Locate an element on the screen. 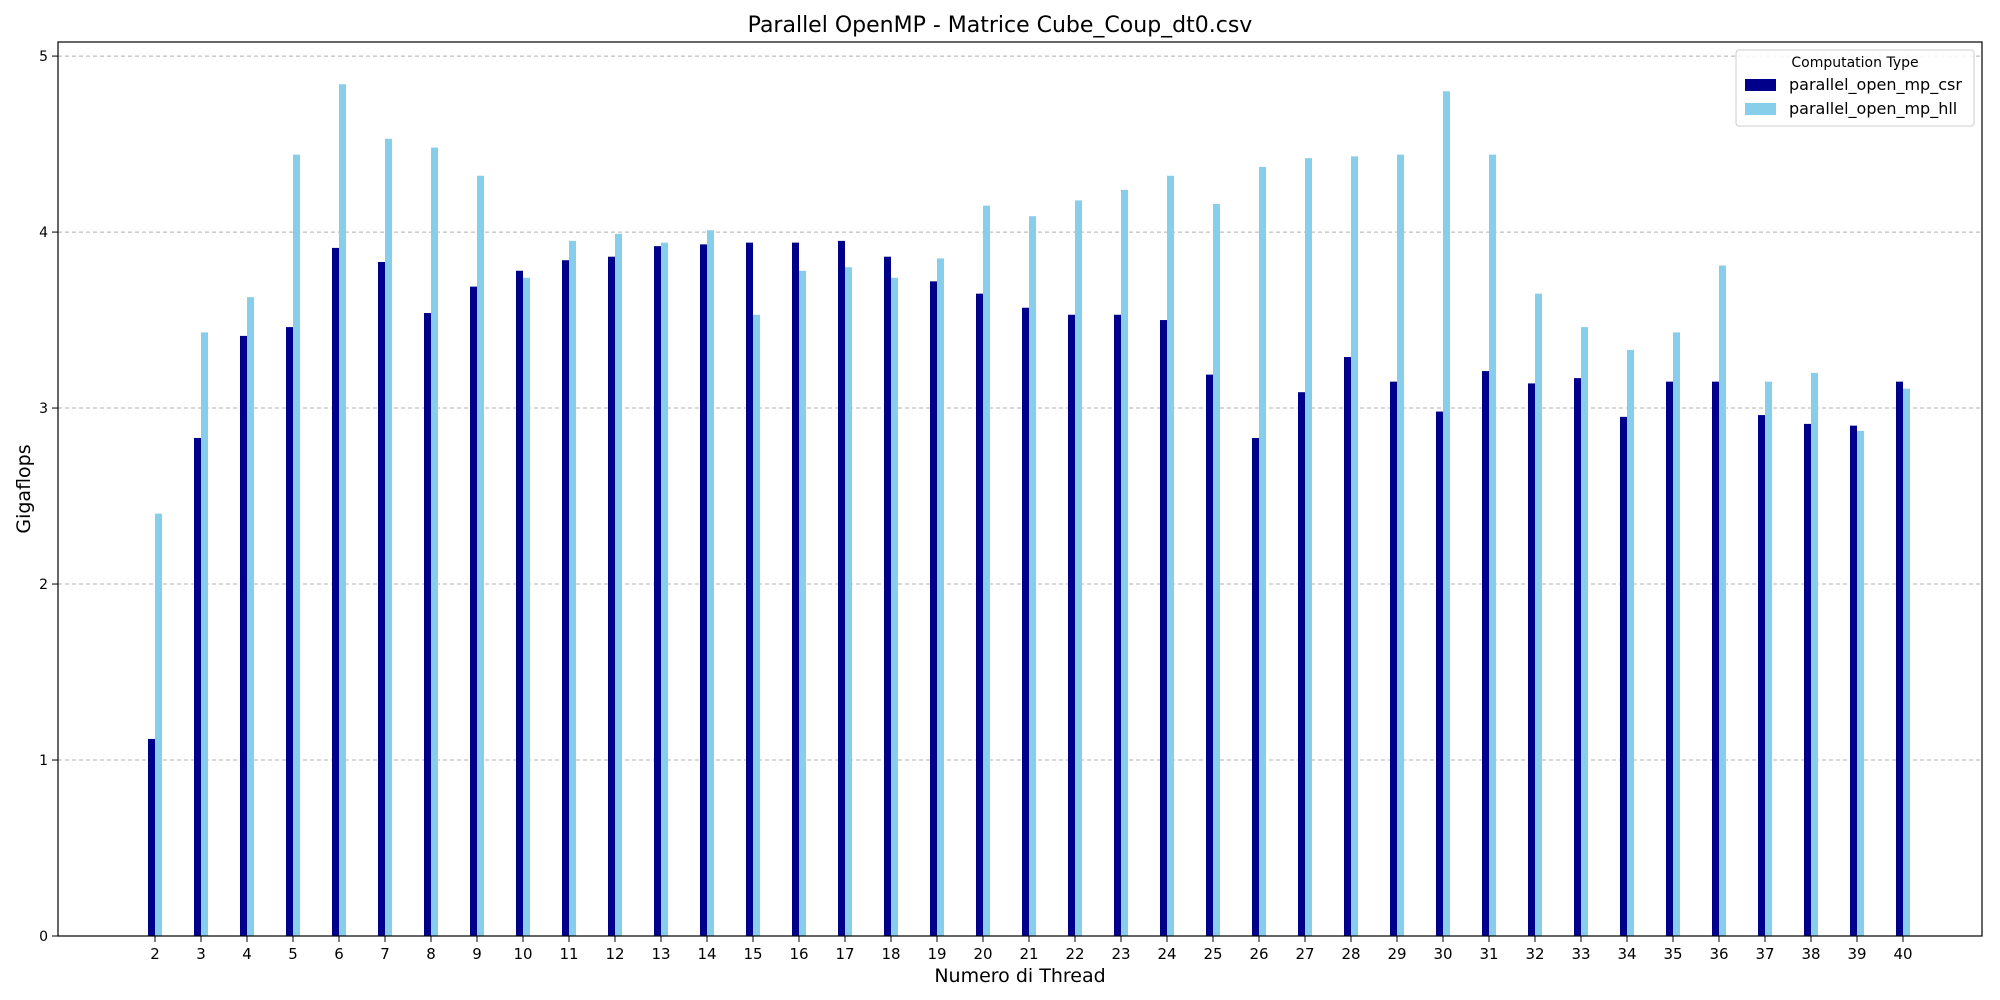 Image resolution: width=2000 pixels, height=1000 pixels. x-tick-label: 36 is located at coordinates (1718, 954).